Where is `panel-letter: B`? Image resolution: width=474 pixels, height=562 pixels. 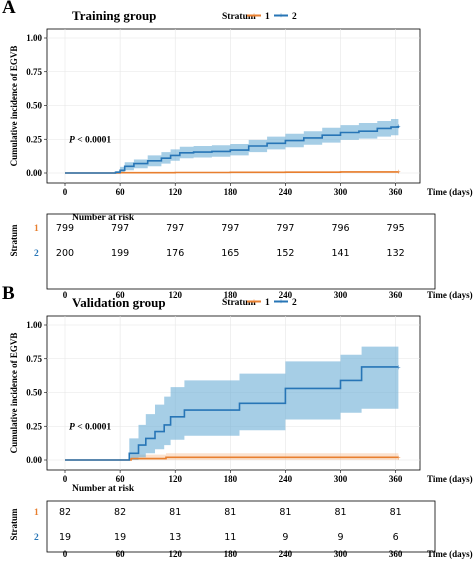 panel-letter: B is located at coordinates (8, 293).